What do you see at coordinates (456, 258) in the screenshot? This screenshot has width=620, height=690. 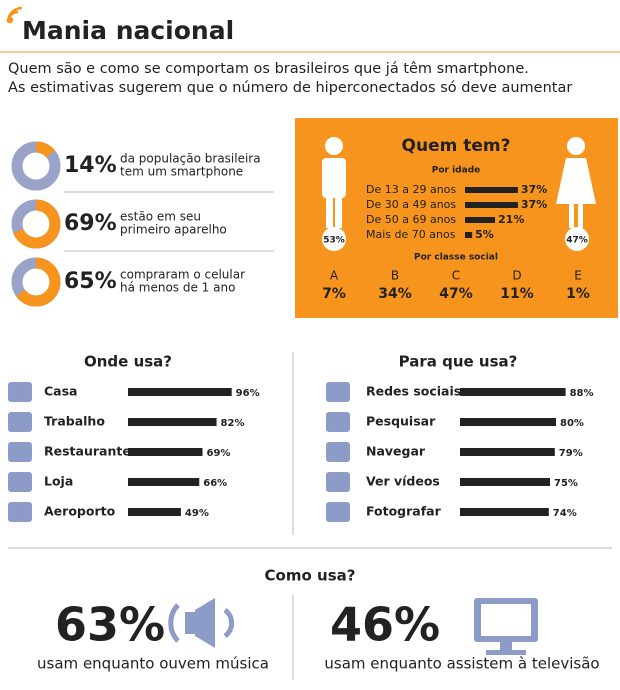 I see `section-label: Por classe social` at bounding box center [456, 258].